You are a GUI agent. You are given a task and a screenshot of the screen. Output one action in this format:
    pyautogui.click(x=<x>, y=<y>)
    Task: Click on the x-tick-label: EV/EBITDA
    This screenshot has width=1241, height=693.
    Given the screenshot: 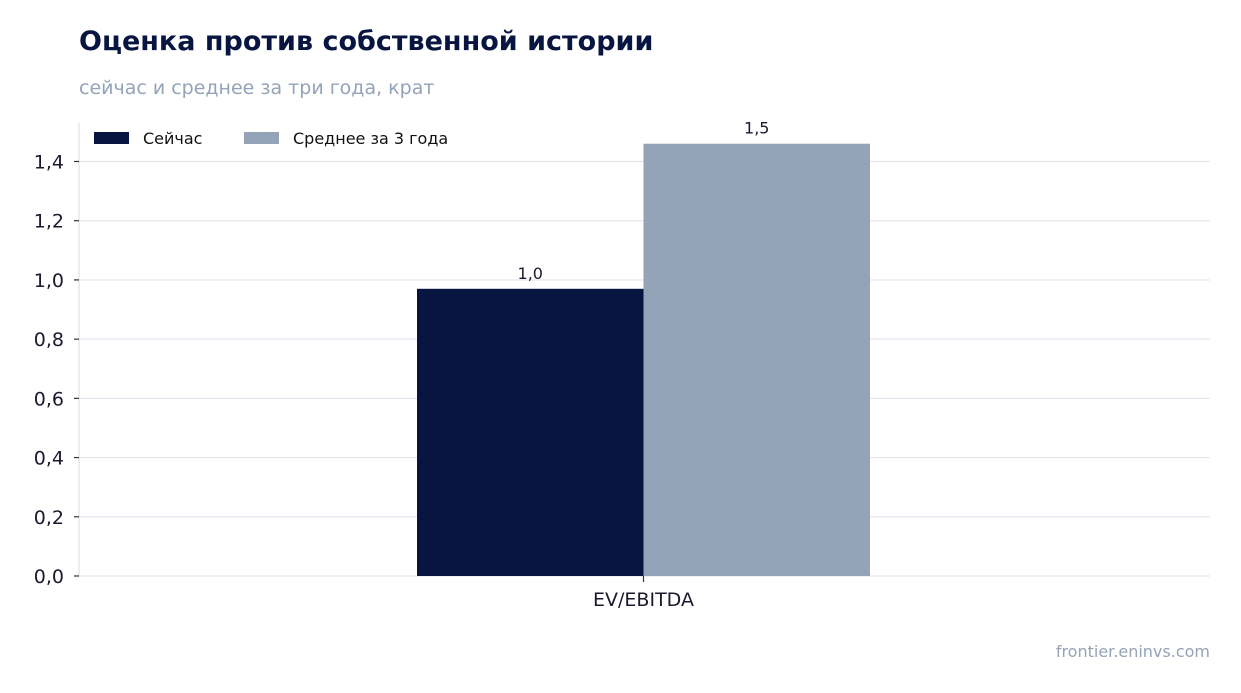 What is the action you would take?
    pyautogui.click(x=643, y=600)
    